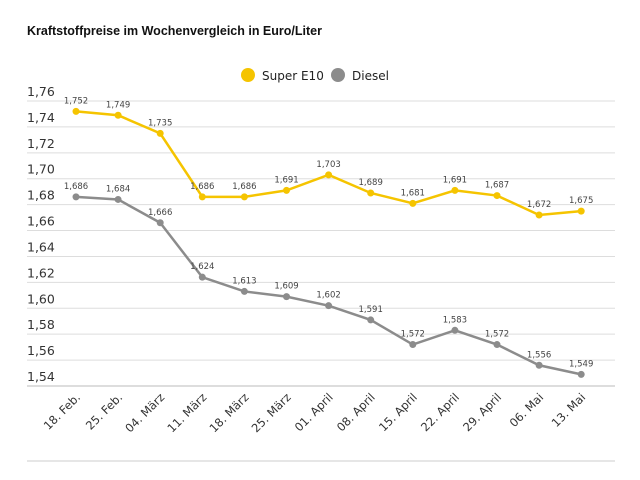  What do you see at coordinates (271, 412) in the screenshot?
I see `x-tick-label: 25. März` at bounding box center [271, 412].